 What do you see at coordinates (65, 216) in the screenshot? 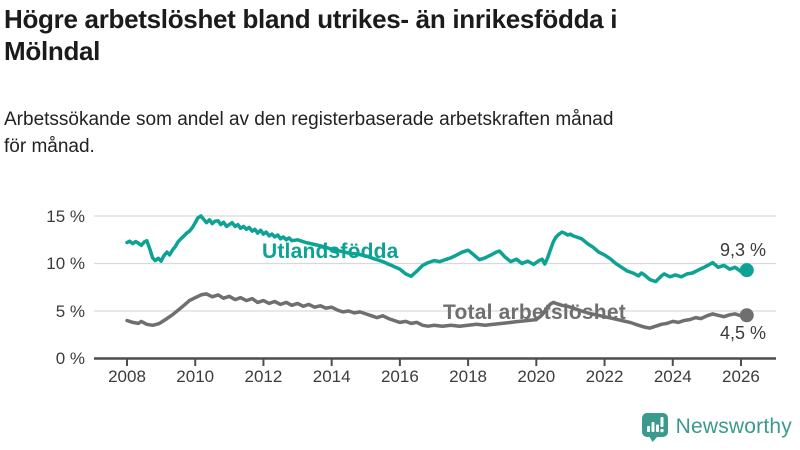
I see `y-axis-label: 15 %` at bounding box center [65, 216].